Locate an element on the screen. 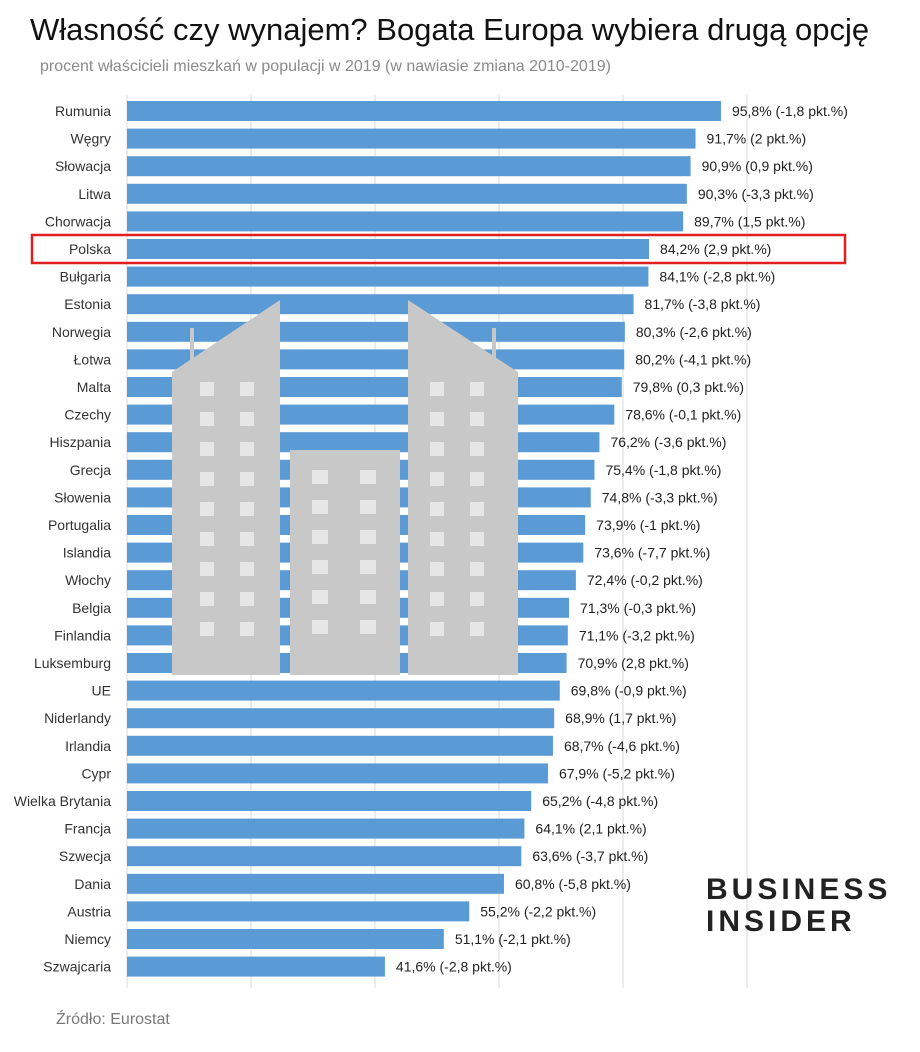 The image size is (920, 1052). category-label: Norwegia is located at coordinates (81, 332).